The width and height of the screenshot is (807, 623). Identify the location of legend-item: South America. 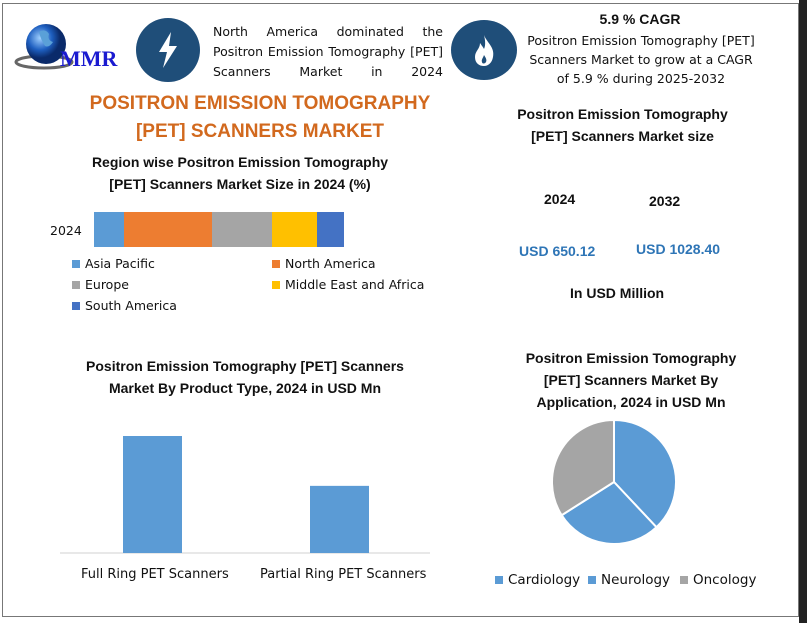
(124, 305).